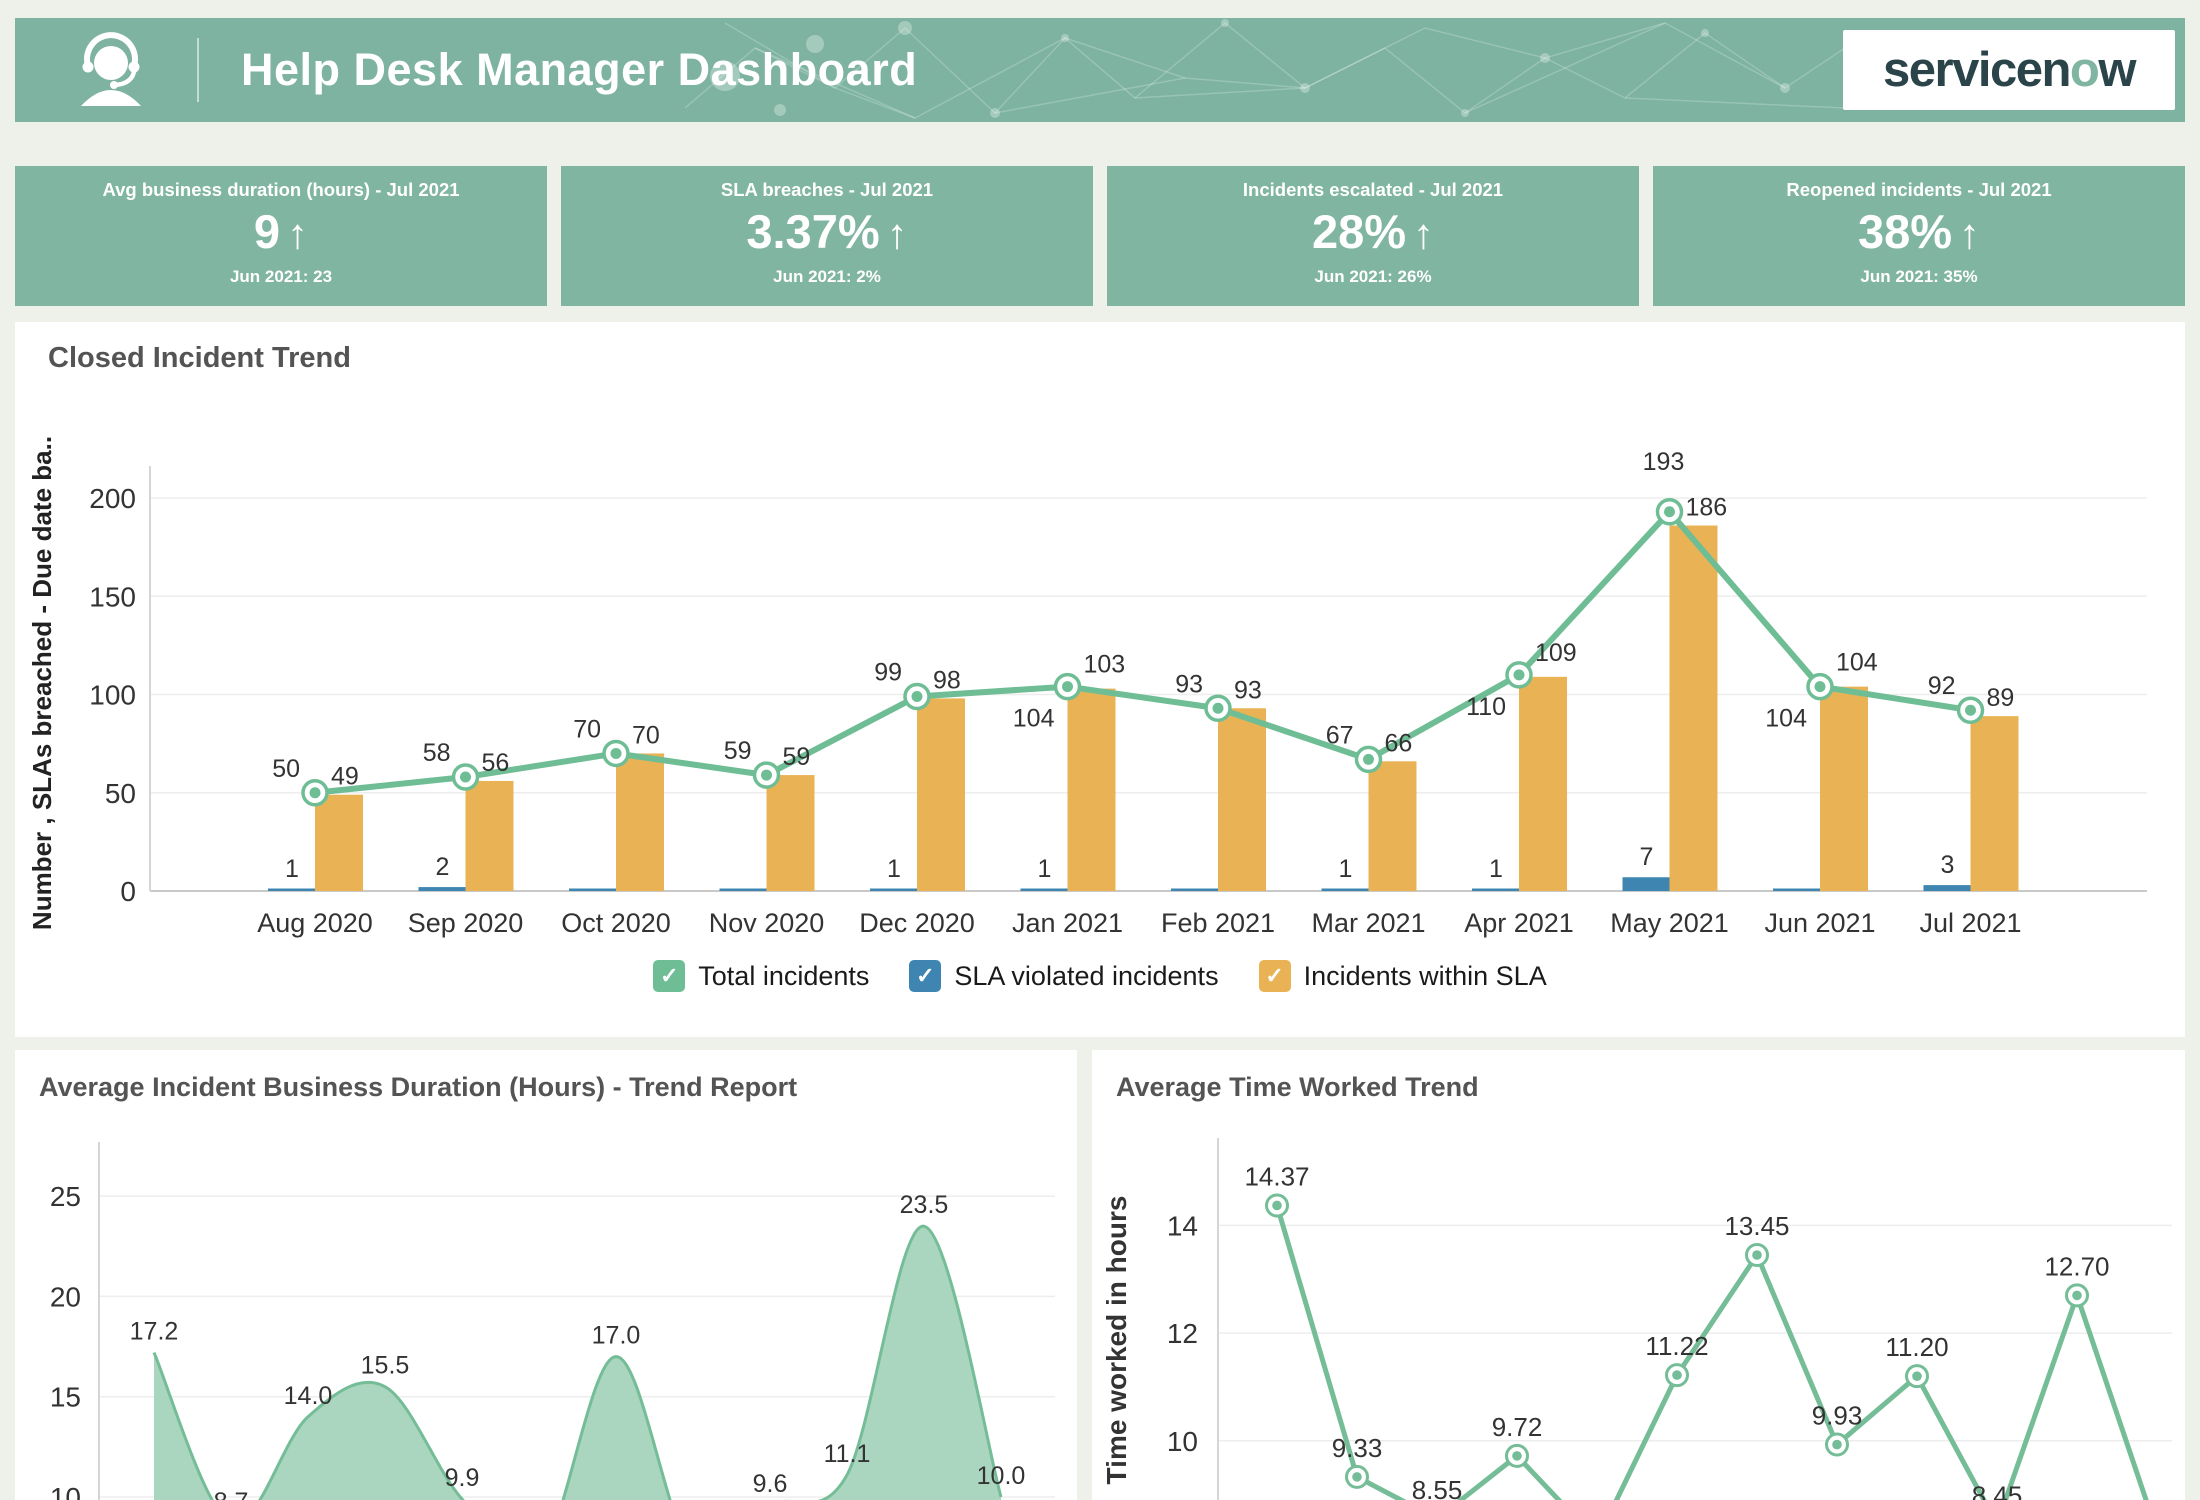 The image size is (2200, 1500). I want to click on svg-text: 12.70, so click(2076, 1266).